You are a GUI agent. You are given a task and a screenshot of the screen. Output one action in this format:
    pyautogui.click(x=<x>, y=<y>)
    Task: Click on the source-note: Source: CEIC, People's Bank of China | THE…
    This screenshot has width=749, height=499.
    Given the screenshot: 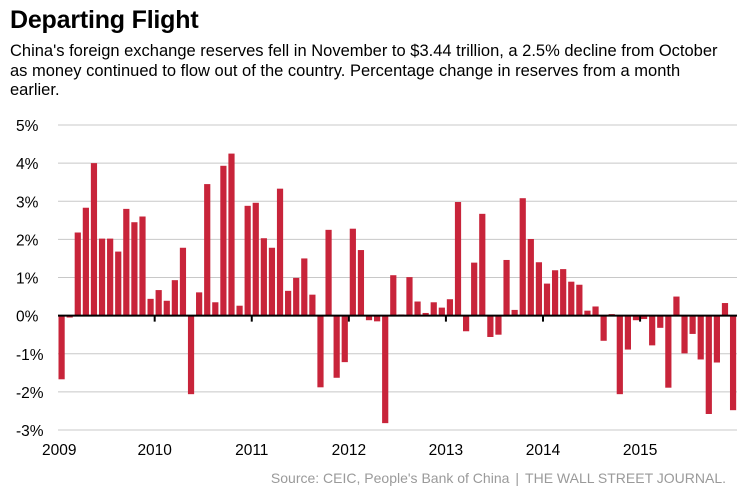 What is the action you would take?
    pyautogui.click(x=498, y=478)
    